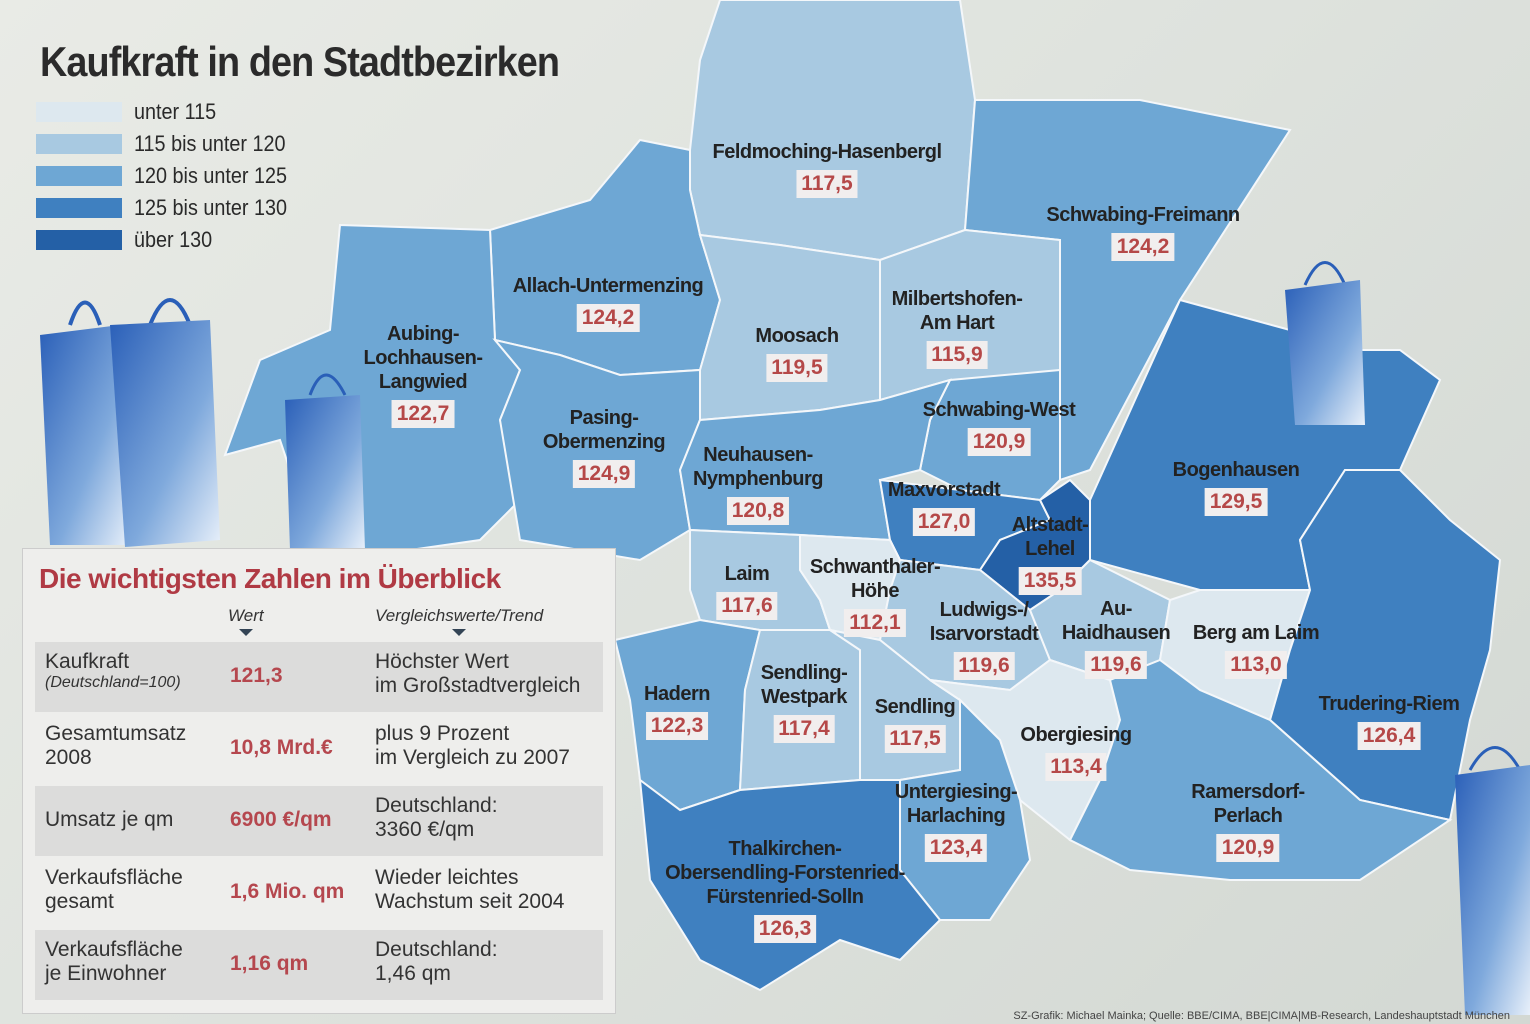 Image resolution: width=1530 pixels, height=1024 pixels. What do you see at coordinates (608, 303) in the screenshot?
I see `district-label: Allach-Untermenzing 124,2` at bounding box center [608, 303].